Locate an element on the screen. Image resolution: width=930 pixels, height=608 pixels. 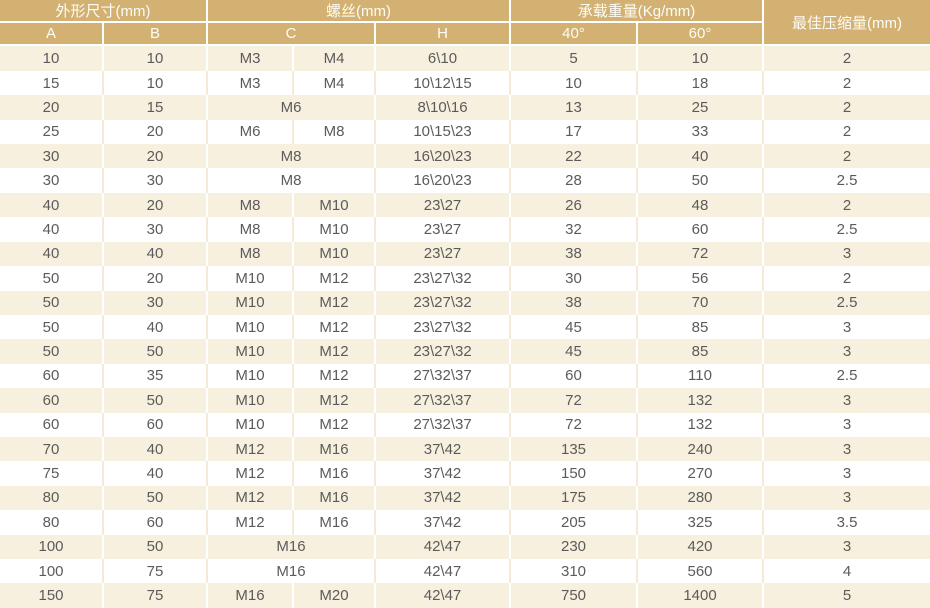
table-row: 80 60 M12 M16 37\42 205 325 3.5 is located at coordinates (465, 522).